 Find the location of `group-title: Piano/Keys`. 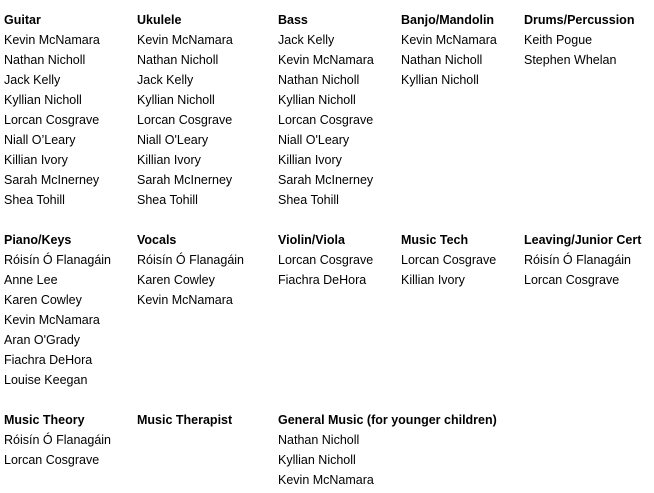

group-title: Piano/Keys is located at coordinates (38, 240).